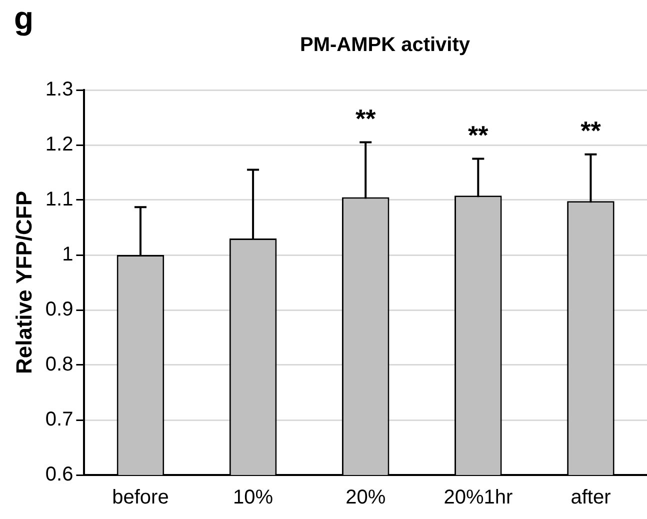  What do you see at coordinates (59, 309) in the screenshot?
I see `y-tick-label: 0.9` at bounding box center [59, 309].